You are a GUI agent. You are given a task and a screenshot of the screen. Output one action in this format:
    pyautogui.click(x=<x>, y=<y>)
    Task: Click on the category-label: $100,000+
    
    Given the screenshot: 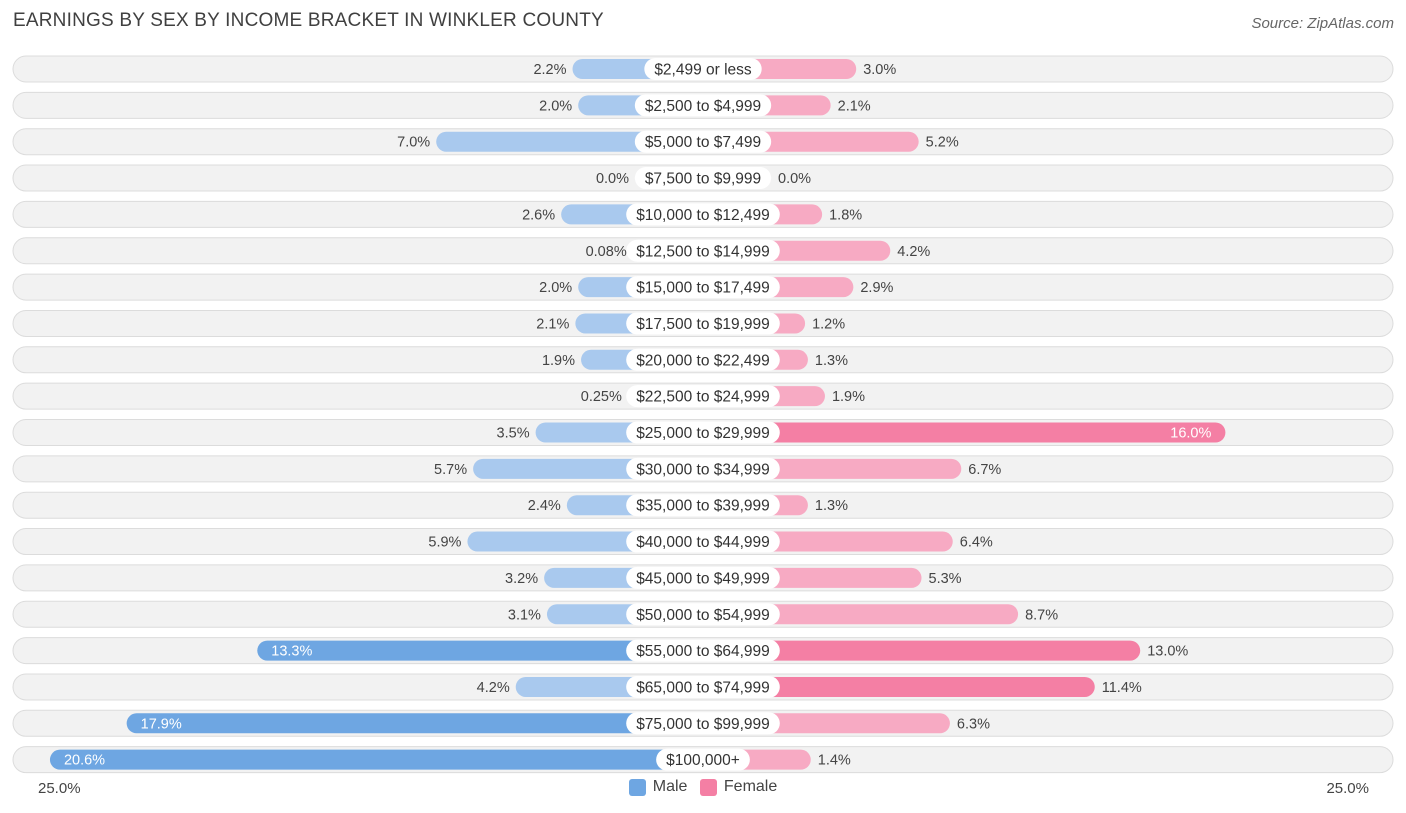 What is the action you would take?
    pyautogui.click(x=703, y=760)
    